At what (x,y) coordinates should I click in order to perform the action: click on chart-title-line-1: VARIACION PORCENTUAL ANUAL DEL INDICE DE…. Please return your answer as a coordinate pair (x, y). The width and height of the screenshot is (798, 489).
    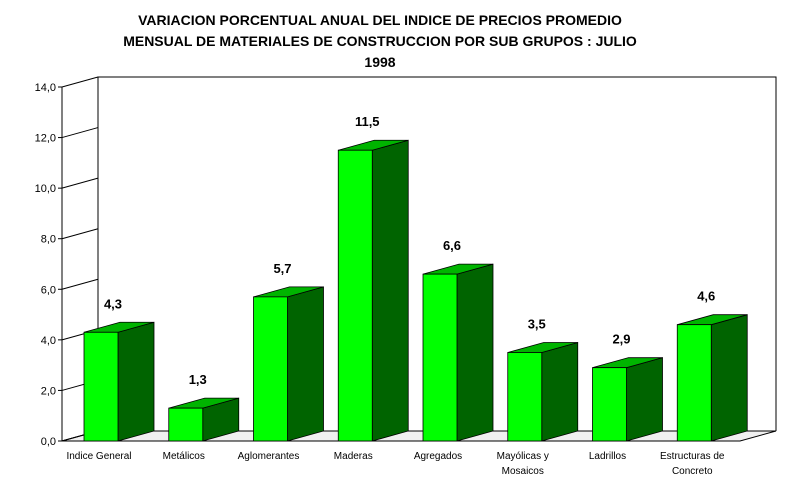
    Looking at the image, I should click on (380, 20).